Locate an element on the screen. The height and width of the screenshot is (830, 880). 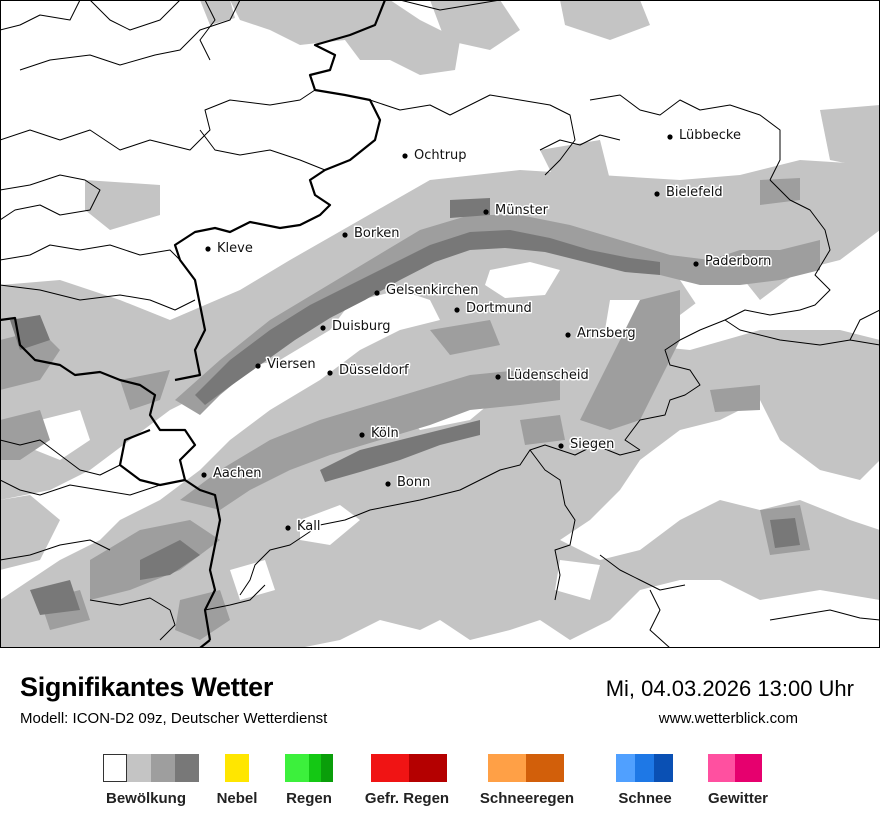
city-bielefeld: Bielefeld is located at coordinates (689, 193).